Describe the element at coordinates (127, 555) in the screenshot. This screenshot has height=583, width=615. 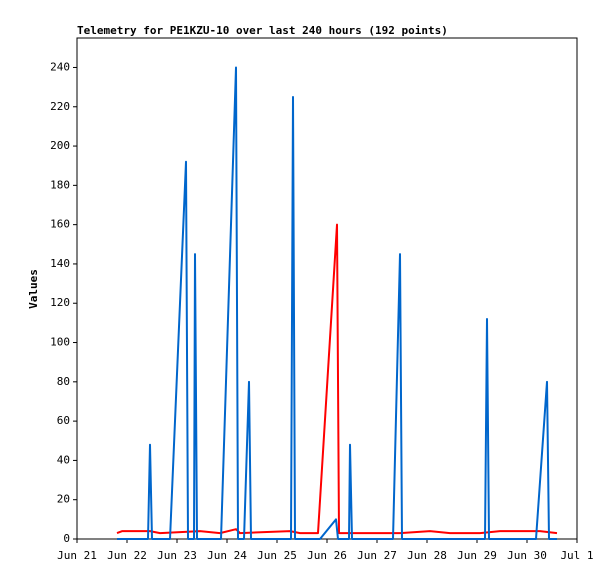
I see `x-tick-label: Jun 22` at that location.